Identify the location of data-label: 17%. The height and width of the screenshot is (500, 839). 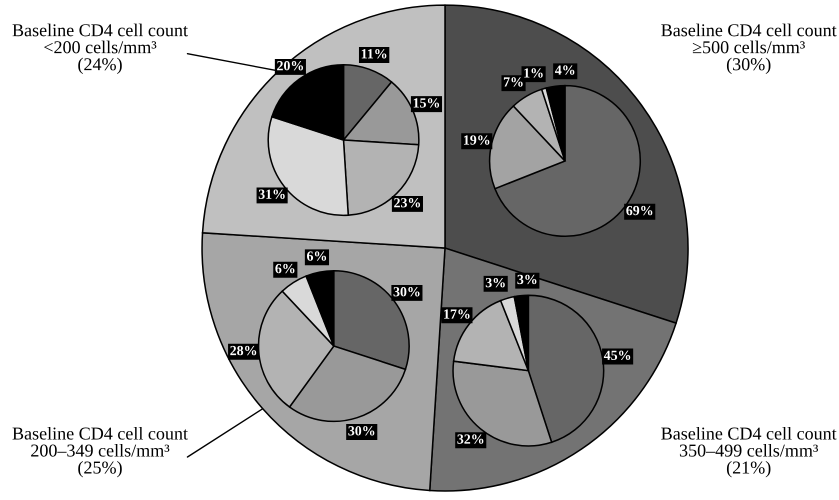
(457, 314).